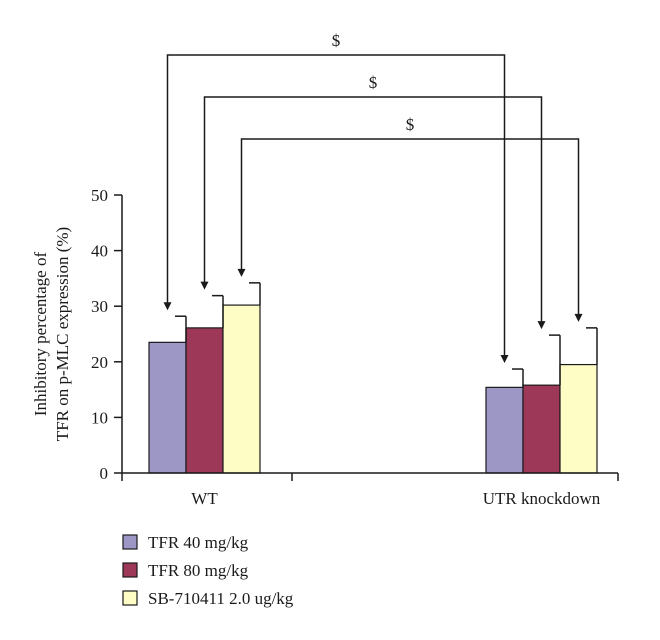 The width and height of the screenshot is (660, 640). What do you see at coordinates (221, 598) in the screenshot?
I see `legend-label: SB-710411 2.0 ug/kg` at bounding box center [221, 598].